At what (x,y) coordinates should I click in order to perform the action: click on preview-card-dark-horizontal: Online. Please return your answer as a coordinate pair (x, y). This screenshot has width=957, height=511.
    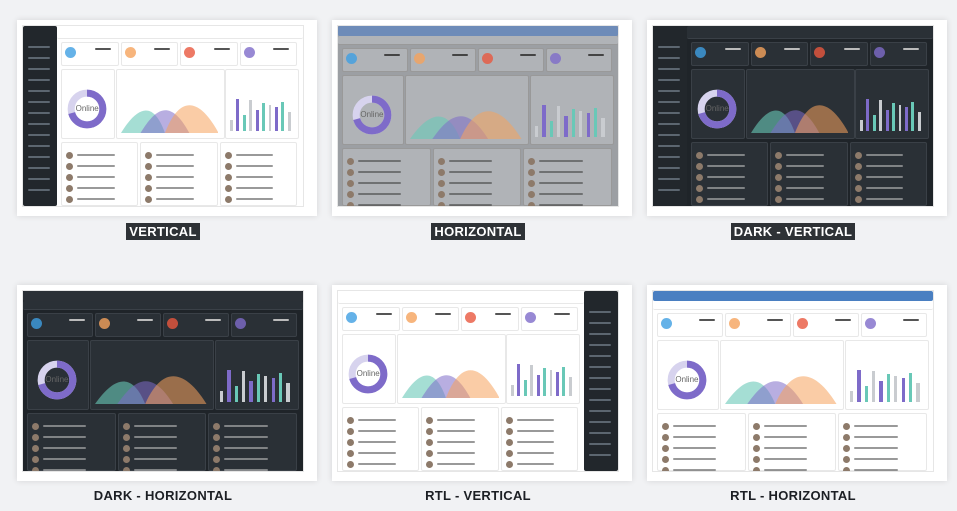
    Looking at the image, I should click on (167, 383).